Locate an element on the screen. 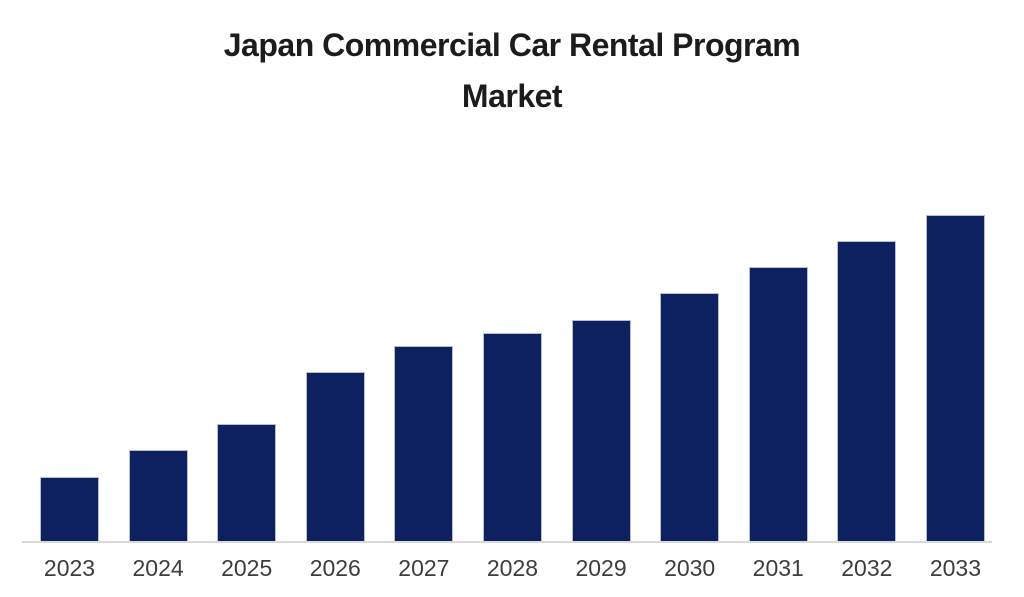 The height and width of the screenshot is (597, 1024). x-axis-label-2031: 2031 is located at coordinates (778, 568).